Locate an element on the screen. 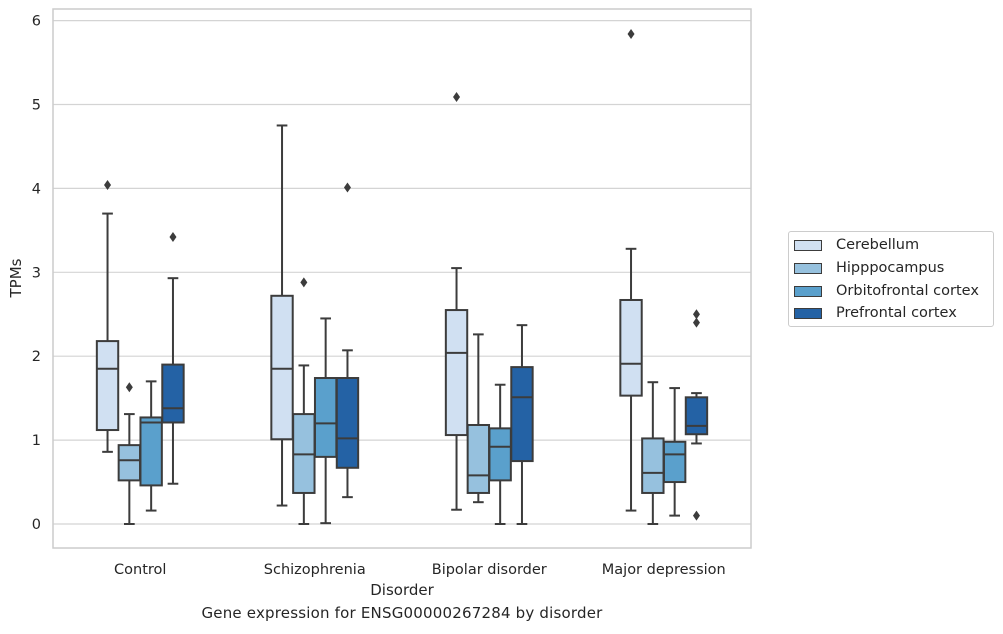  y-tick-label: 2 is located at coordinates (36, 357).